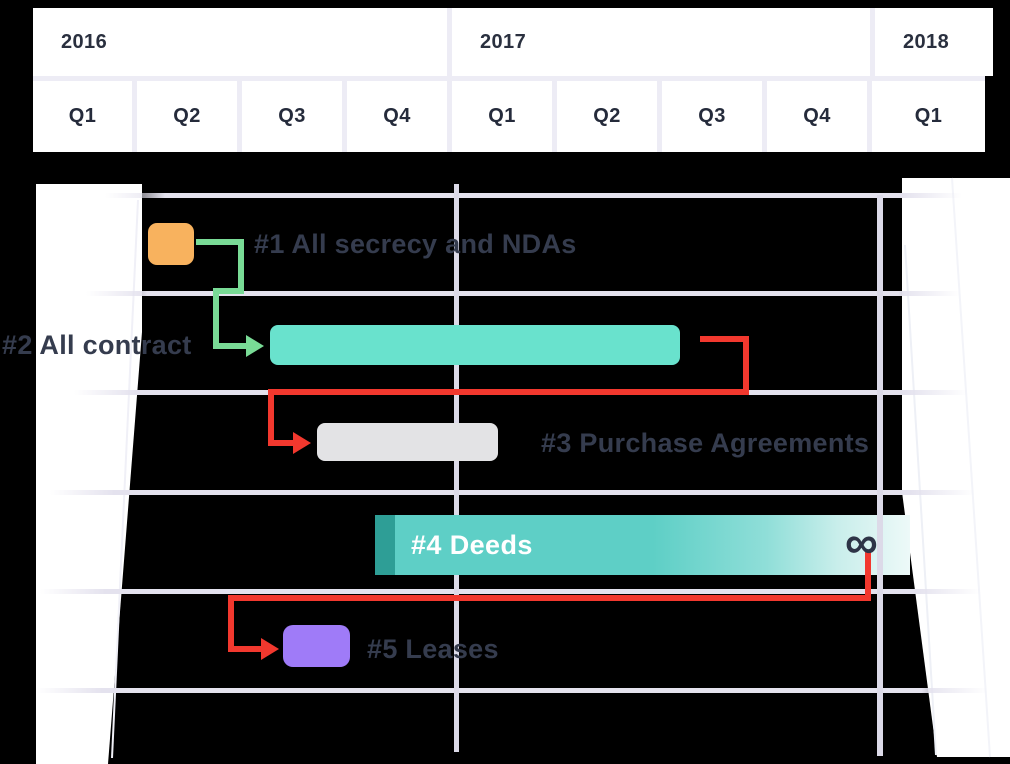  Describe the element at coordinates (861, 542) in the screenshot. I see `infinity-icon: ∞` at that location.